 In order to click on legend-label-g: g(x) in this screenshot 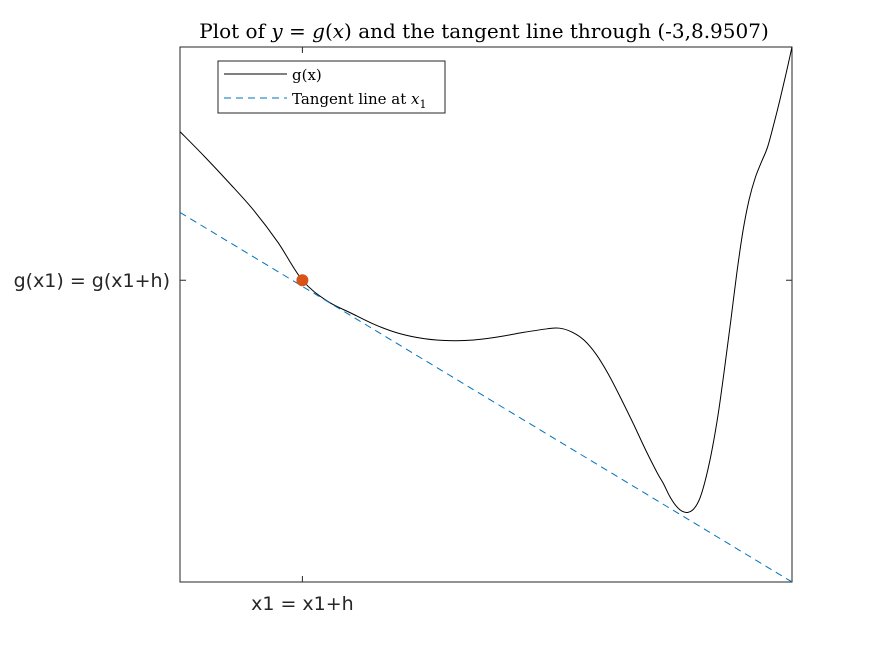, I will do `click(307, 75)`.